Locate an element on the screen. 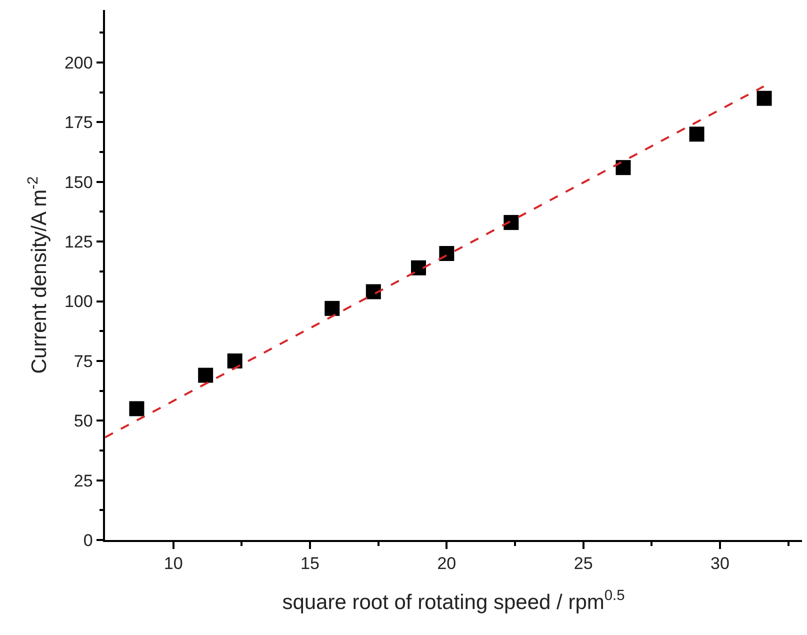 The height and width of the screenshot is (635, 807). y-tick-label: 25 is located at coordinates (83, 480).